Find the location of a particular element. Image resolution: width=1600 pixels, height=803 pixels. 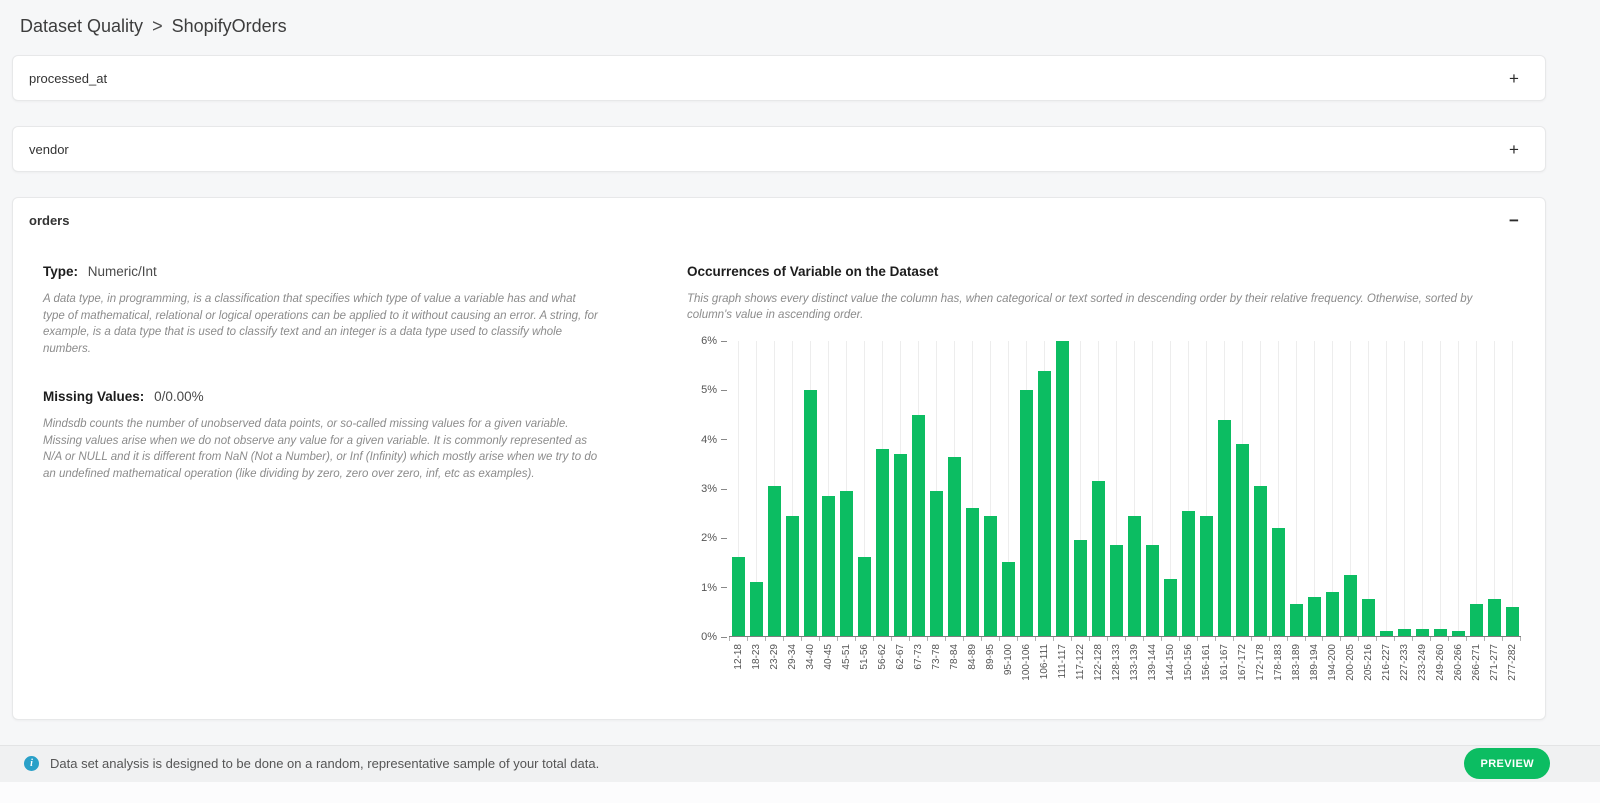

x-tick-label: 139-144 is located at coordinates (1152, 662).